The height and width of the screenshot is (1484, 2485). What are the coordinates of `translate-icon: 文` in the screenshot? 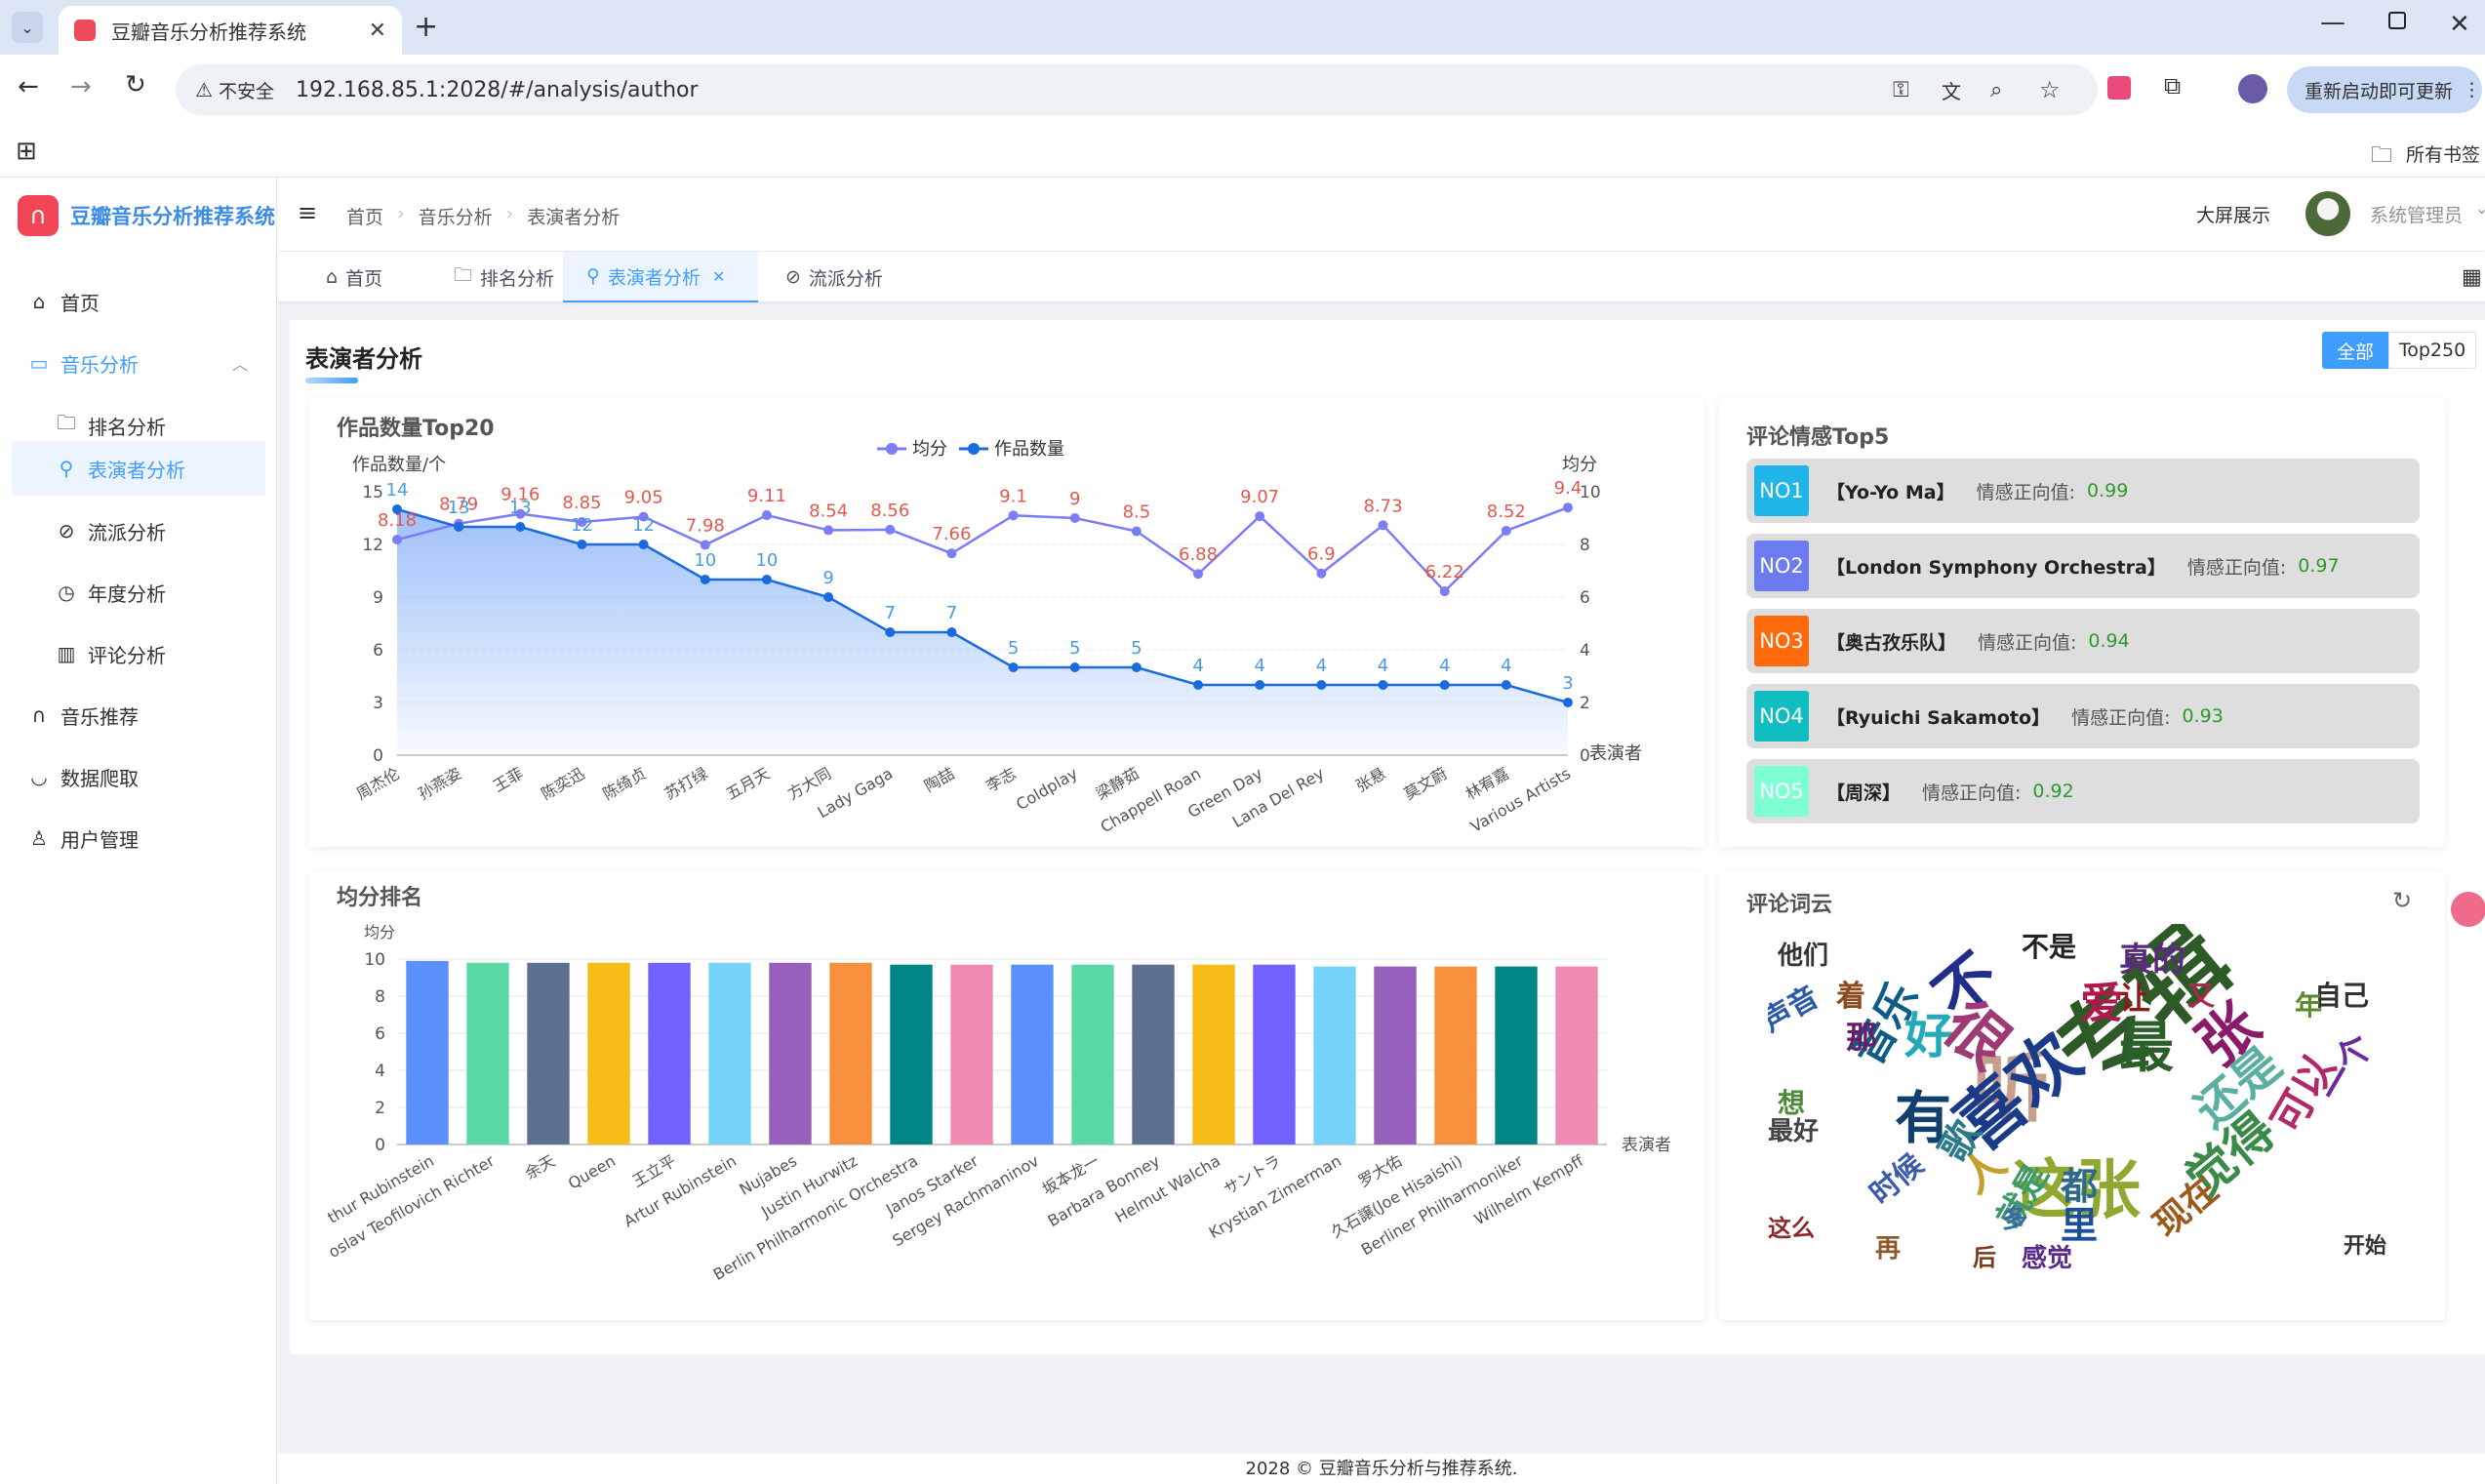 It's located at (1951, 91).